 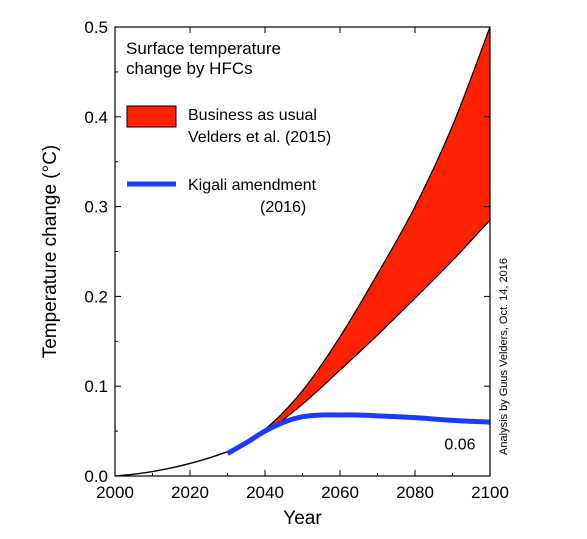 I want to click on x-tick-label: 2020, so click(x=190, y=492).